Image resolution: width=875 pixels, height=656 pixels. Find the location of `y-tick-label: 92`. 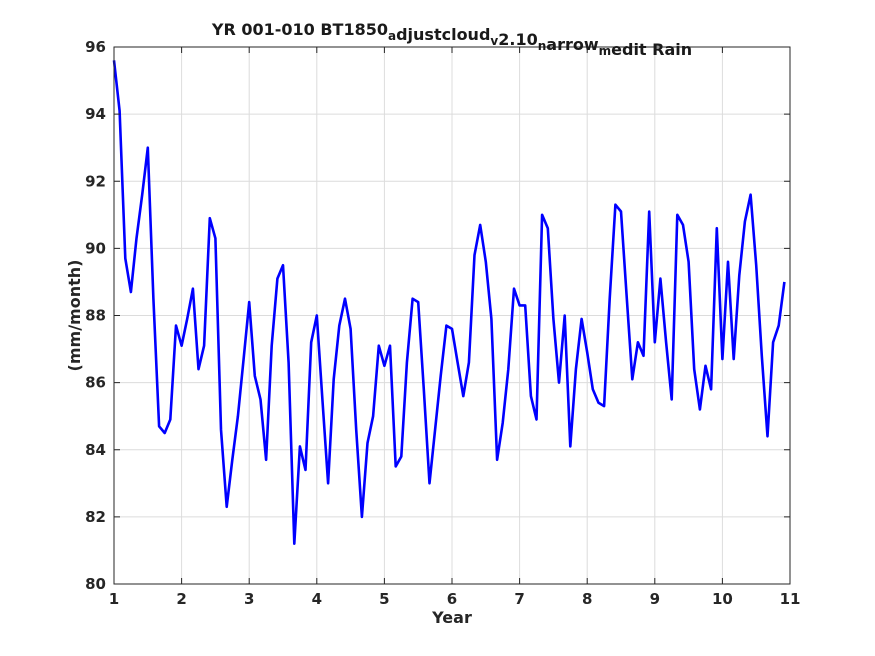

y-tick-label: 92 is located at coordinates (95, 181).